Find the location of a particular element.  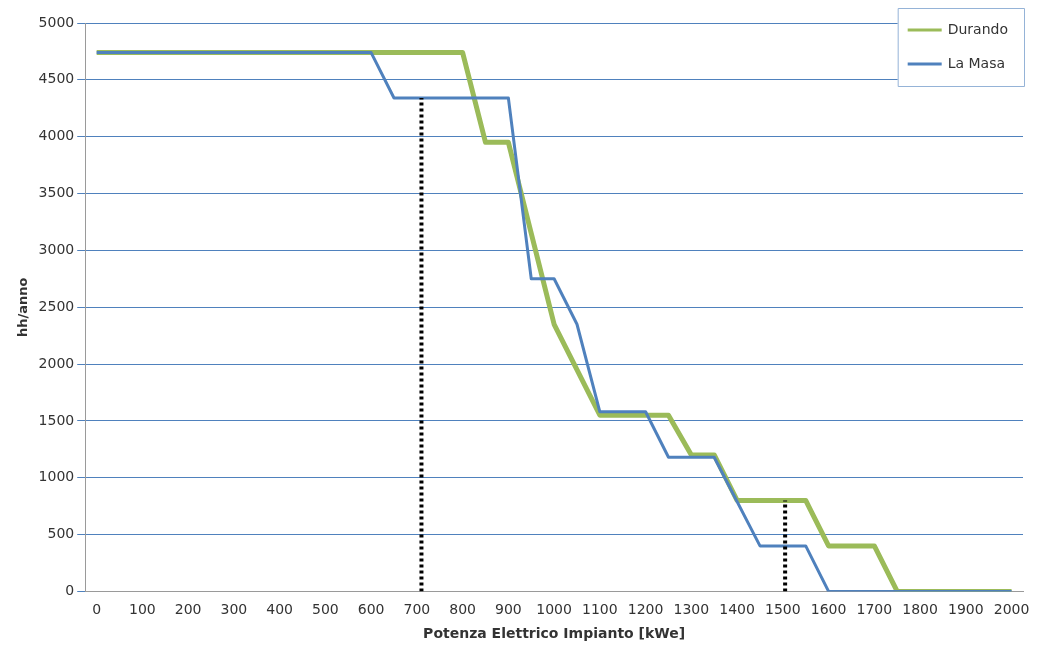

x-tick-label: 0 is located at coordinates (97, 609).